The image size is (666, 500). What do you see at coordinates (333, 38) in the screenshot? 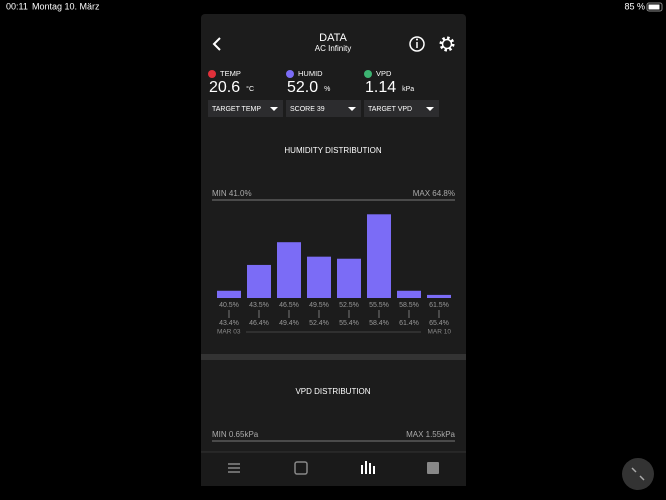
I see `header-title: DATA` at bounding box center [333, 38].